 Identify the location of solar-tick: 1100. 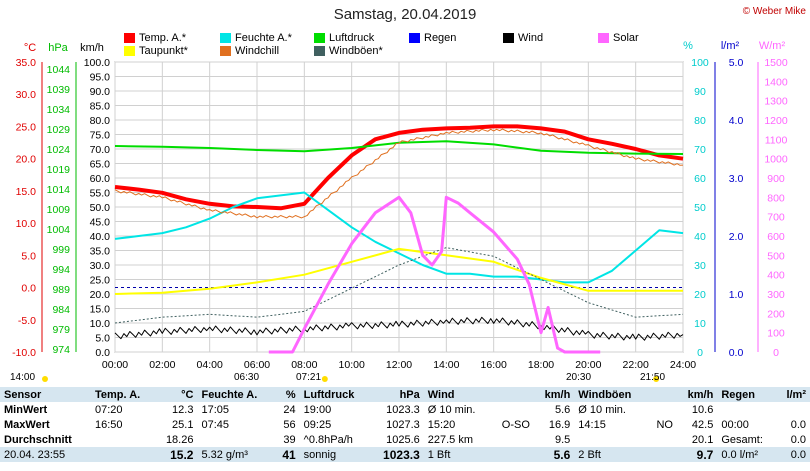
(776, 140).